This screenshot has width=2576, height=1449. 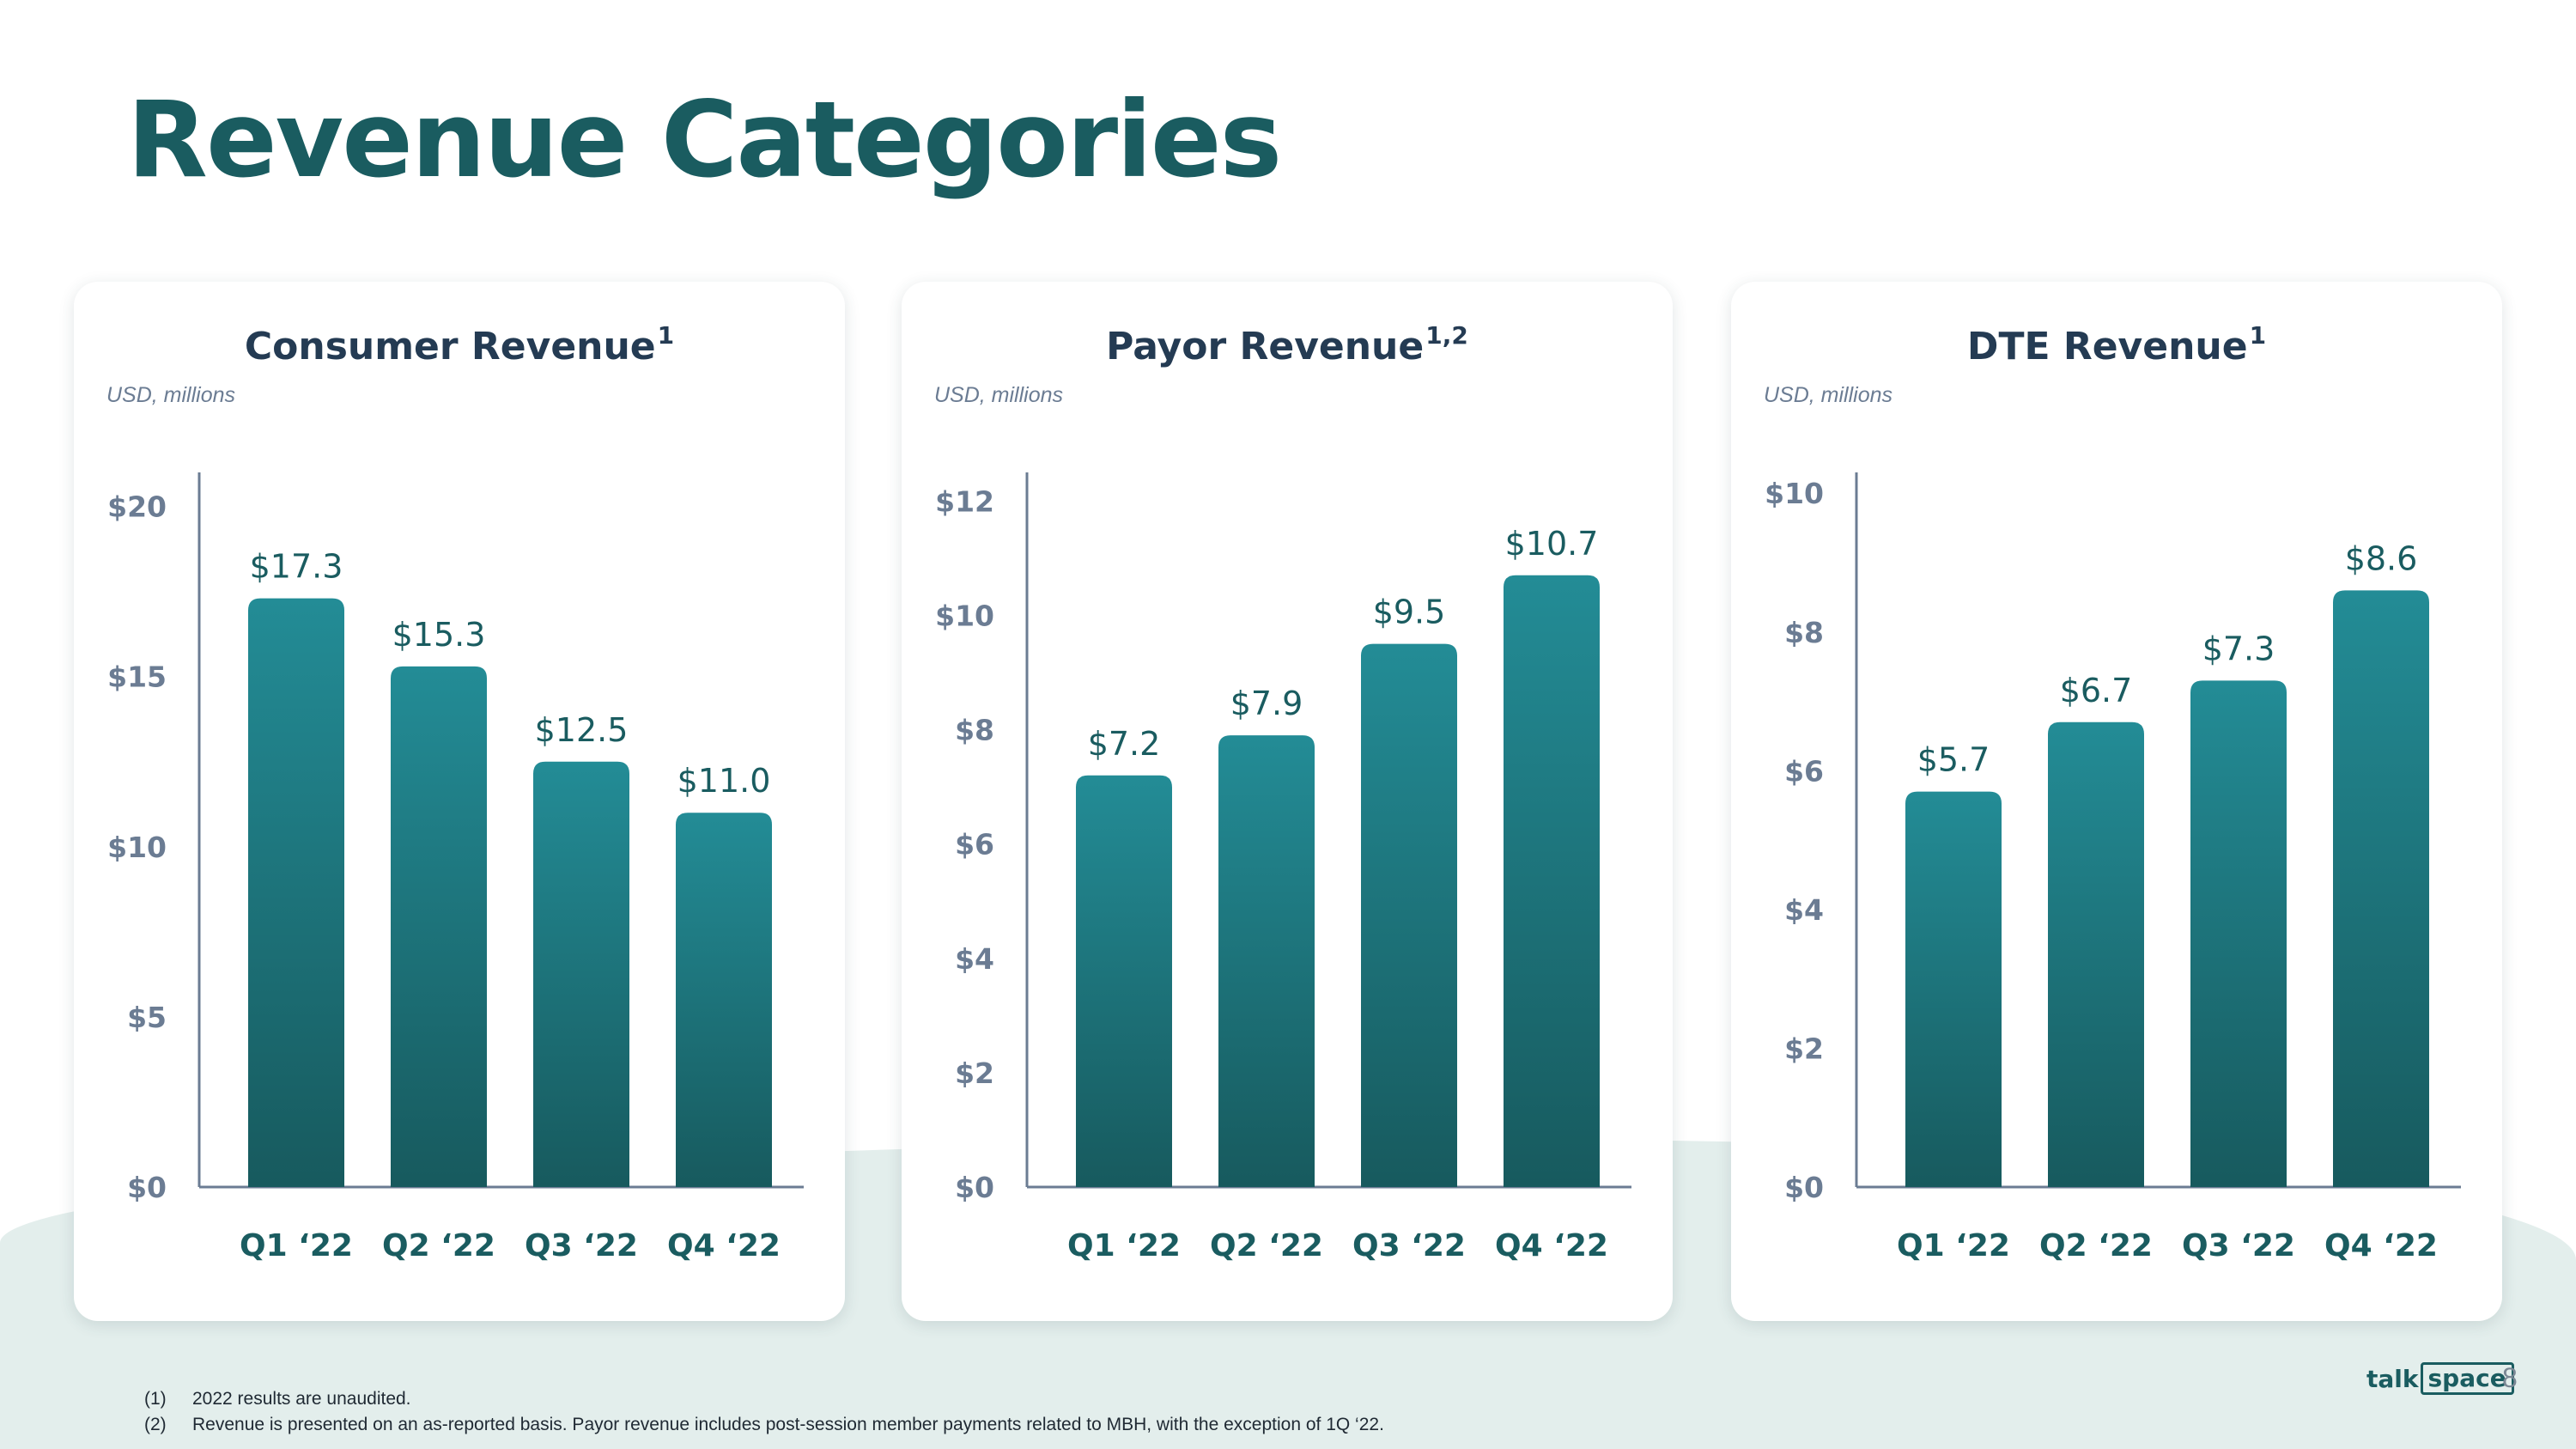 I want to click on chart-title: Consumer Revenue1, so click(x=459, y=344).